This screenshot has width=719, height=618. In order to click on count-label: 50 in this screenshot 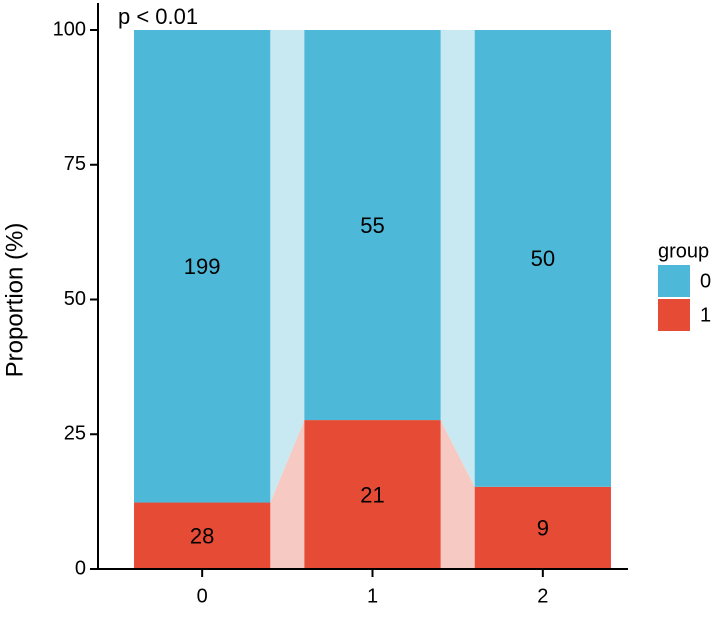, I will do `click(543, 258)`.